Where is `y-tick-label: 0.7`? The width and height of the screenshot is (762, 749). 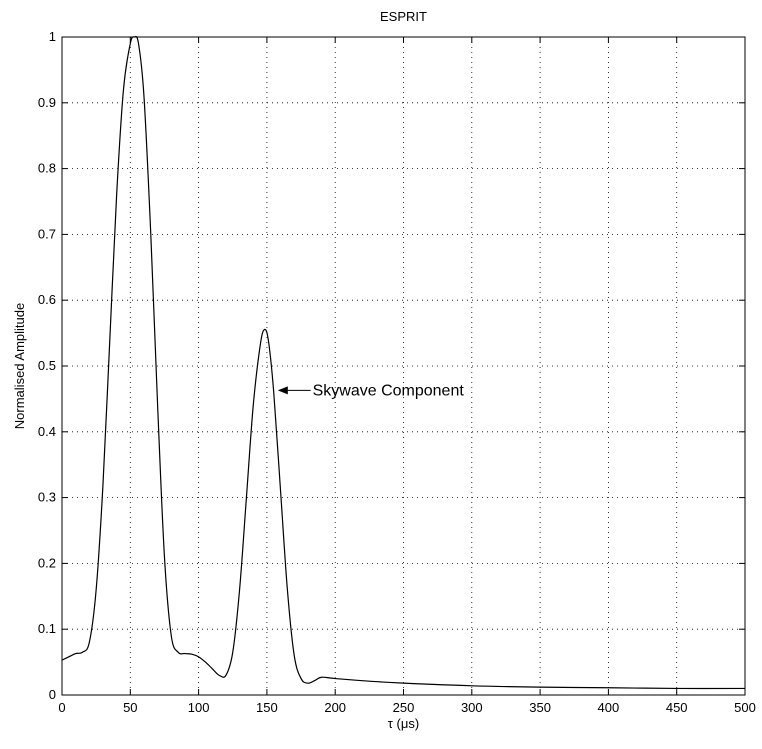
y-tick-label: 0.7 is located at coordinates (47, 233).